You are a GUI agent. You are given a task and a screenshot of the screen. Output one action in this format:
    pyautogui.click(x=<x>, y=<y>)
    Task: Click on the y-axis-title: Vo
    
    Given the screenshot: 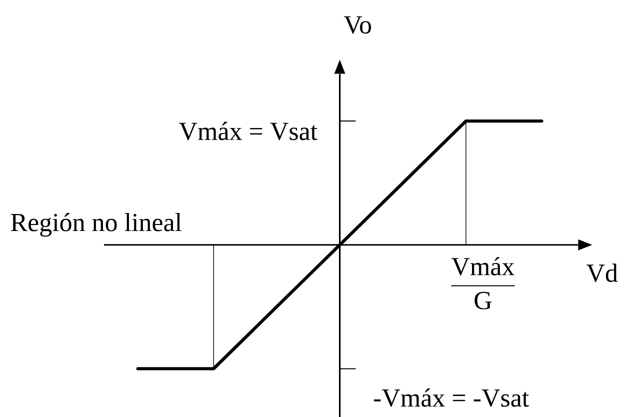 What is the action you would take?
    pyautogui.click(x=358, y=25)
    